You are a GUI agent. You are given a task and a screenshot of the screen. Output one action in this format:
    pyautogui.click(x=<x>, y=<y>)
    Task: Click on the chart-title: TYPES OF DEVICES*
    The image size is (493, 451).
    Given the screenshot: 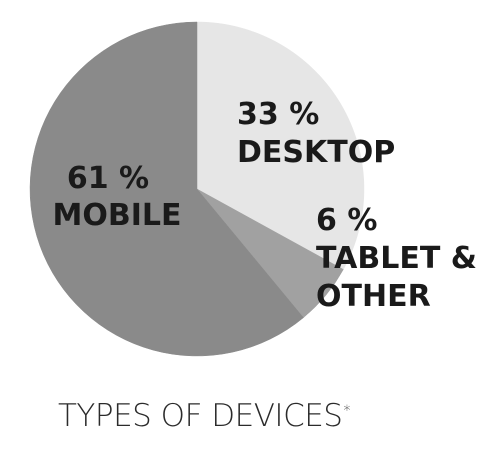 What is the action you would take?
    pyautogui.click(x=204, y=416)
    